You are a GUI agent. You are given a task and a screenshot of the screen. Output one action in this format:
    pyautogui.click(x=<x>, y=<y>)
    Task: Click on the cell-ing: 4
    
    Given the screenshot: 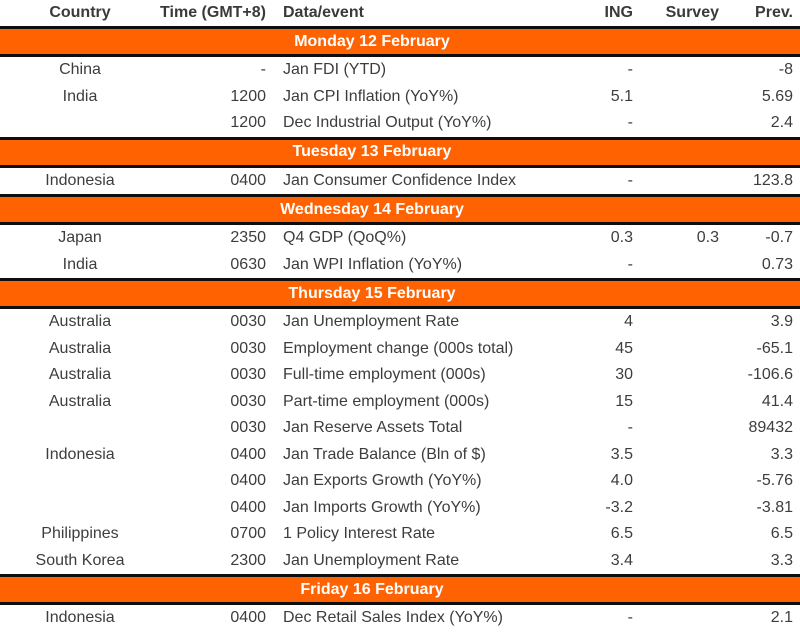 What is the action you would take?
    pyautogui.click(x=628, y=322)
    